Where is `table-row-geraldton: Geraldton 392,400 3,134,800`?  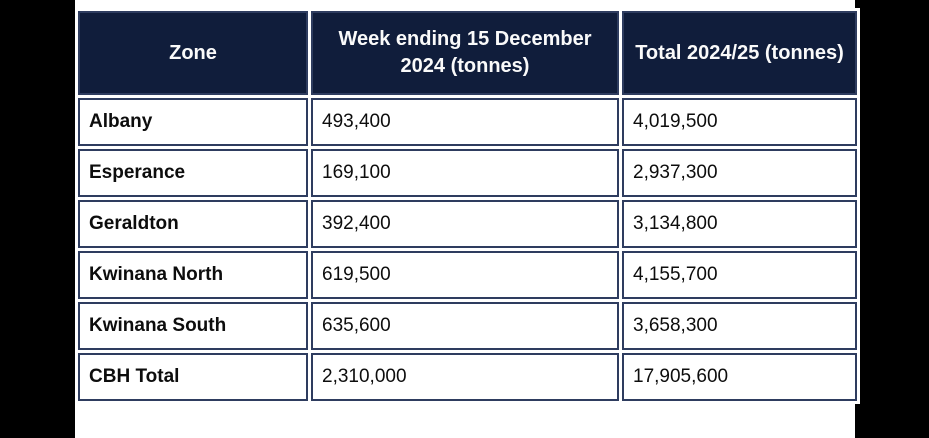
table-row-geraldton: Geraldton 392,400 3,134,800 is located at coordinates (467, 224).